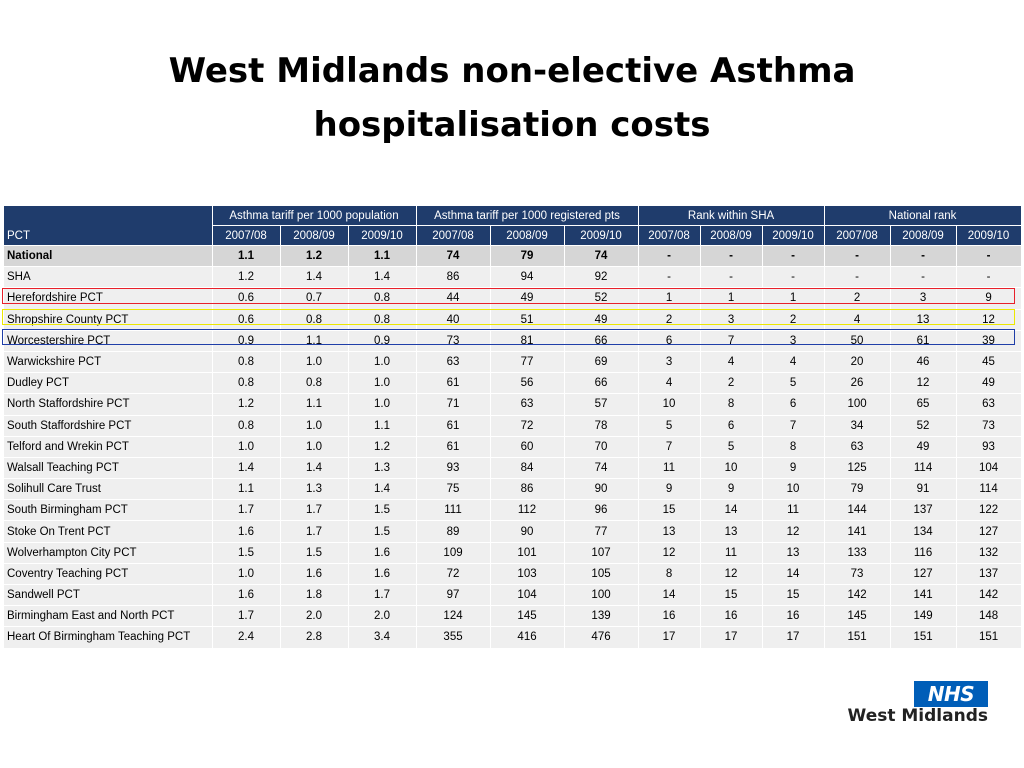  Describe the element at coordinates (382, 341) in the screenshot. I see `value-cell: 0.9` at that location.